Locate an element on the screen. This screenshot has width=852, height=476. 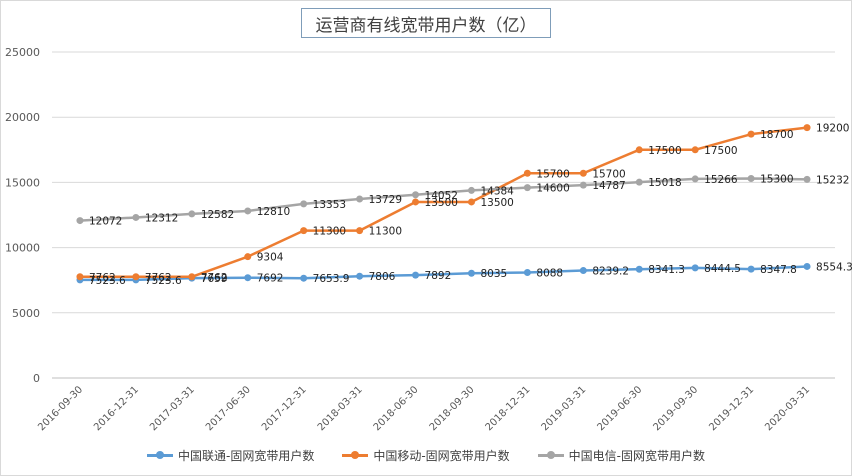
data-label: 15018 is located at coordinates (664, 183).